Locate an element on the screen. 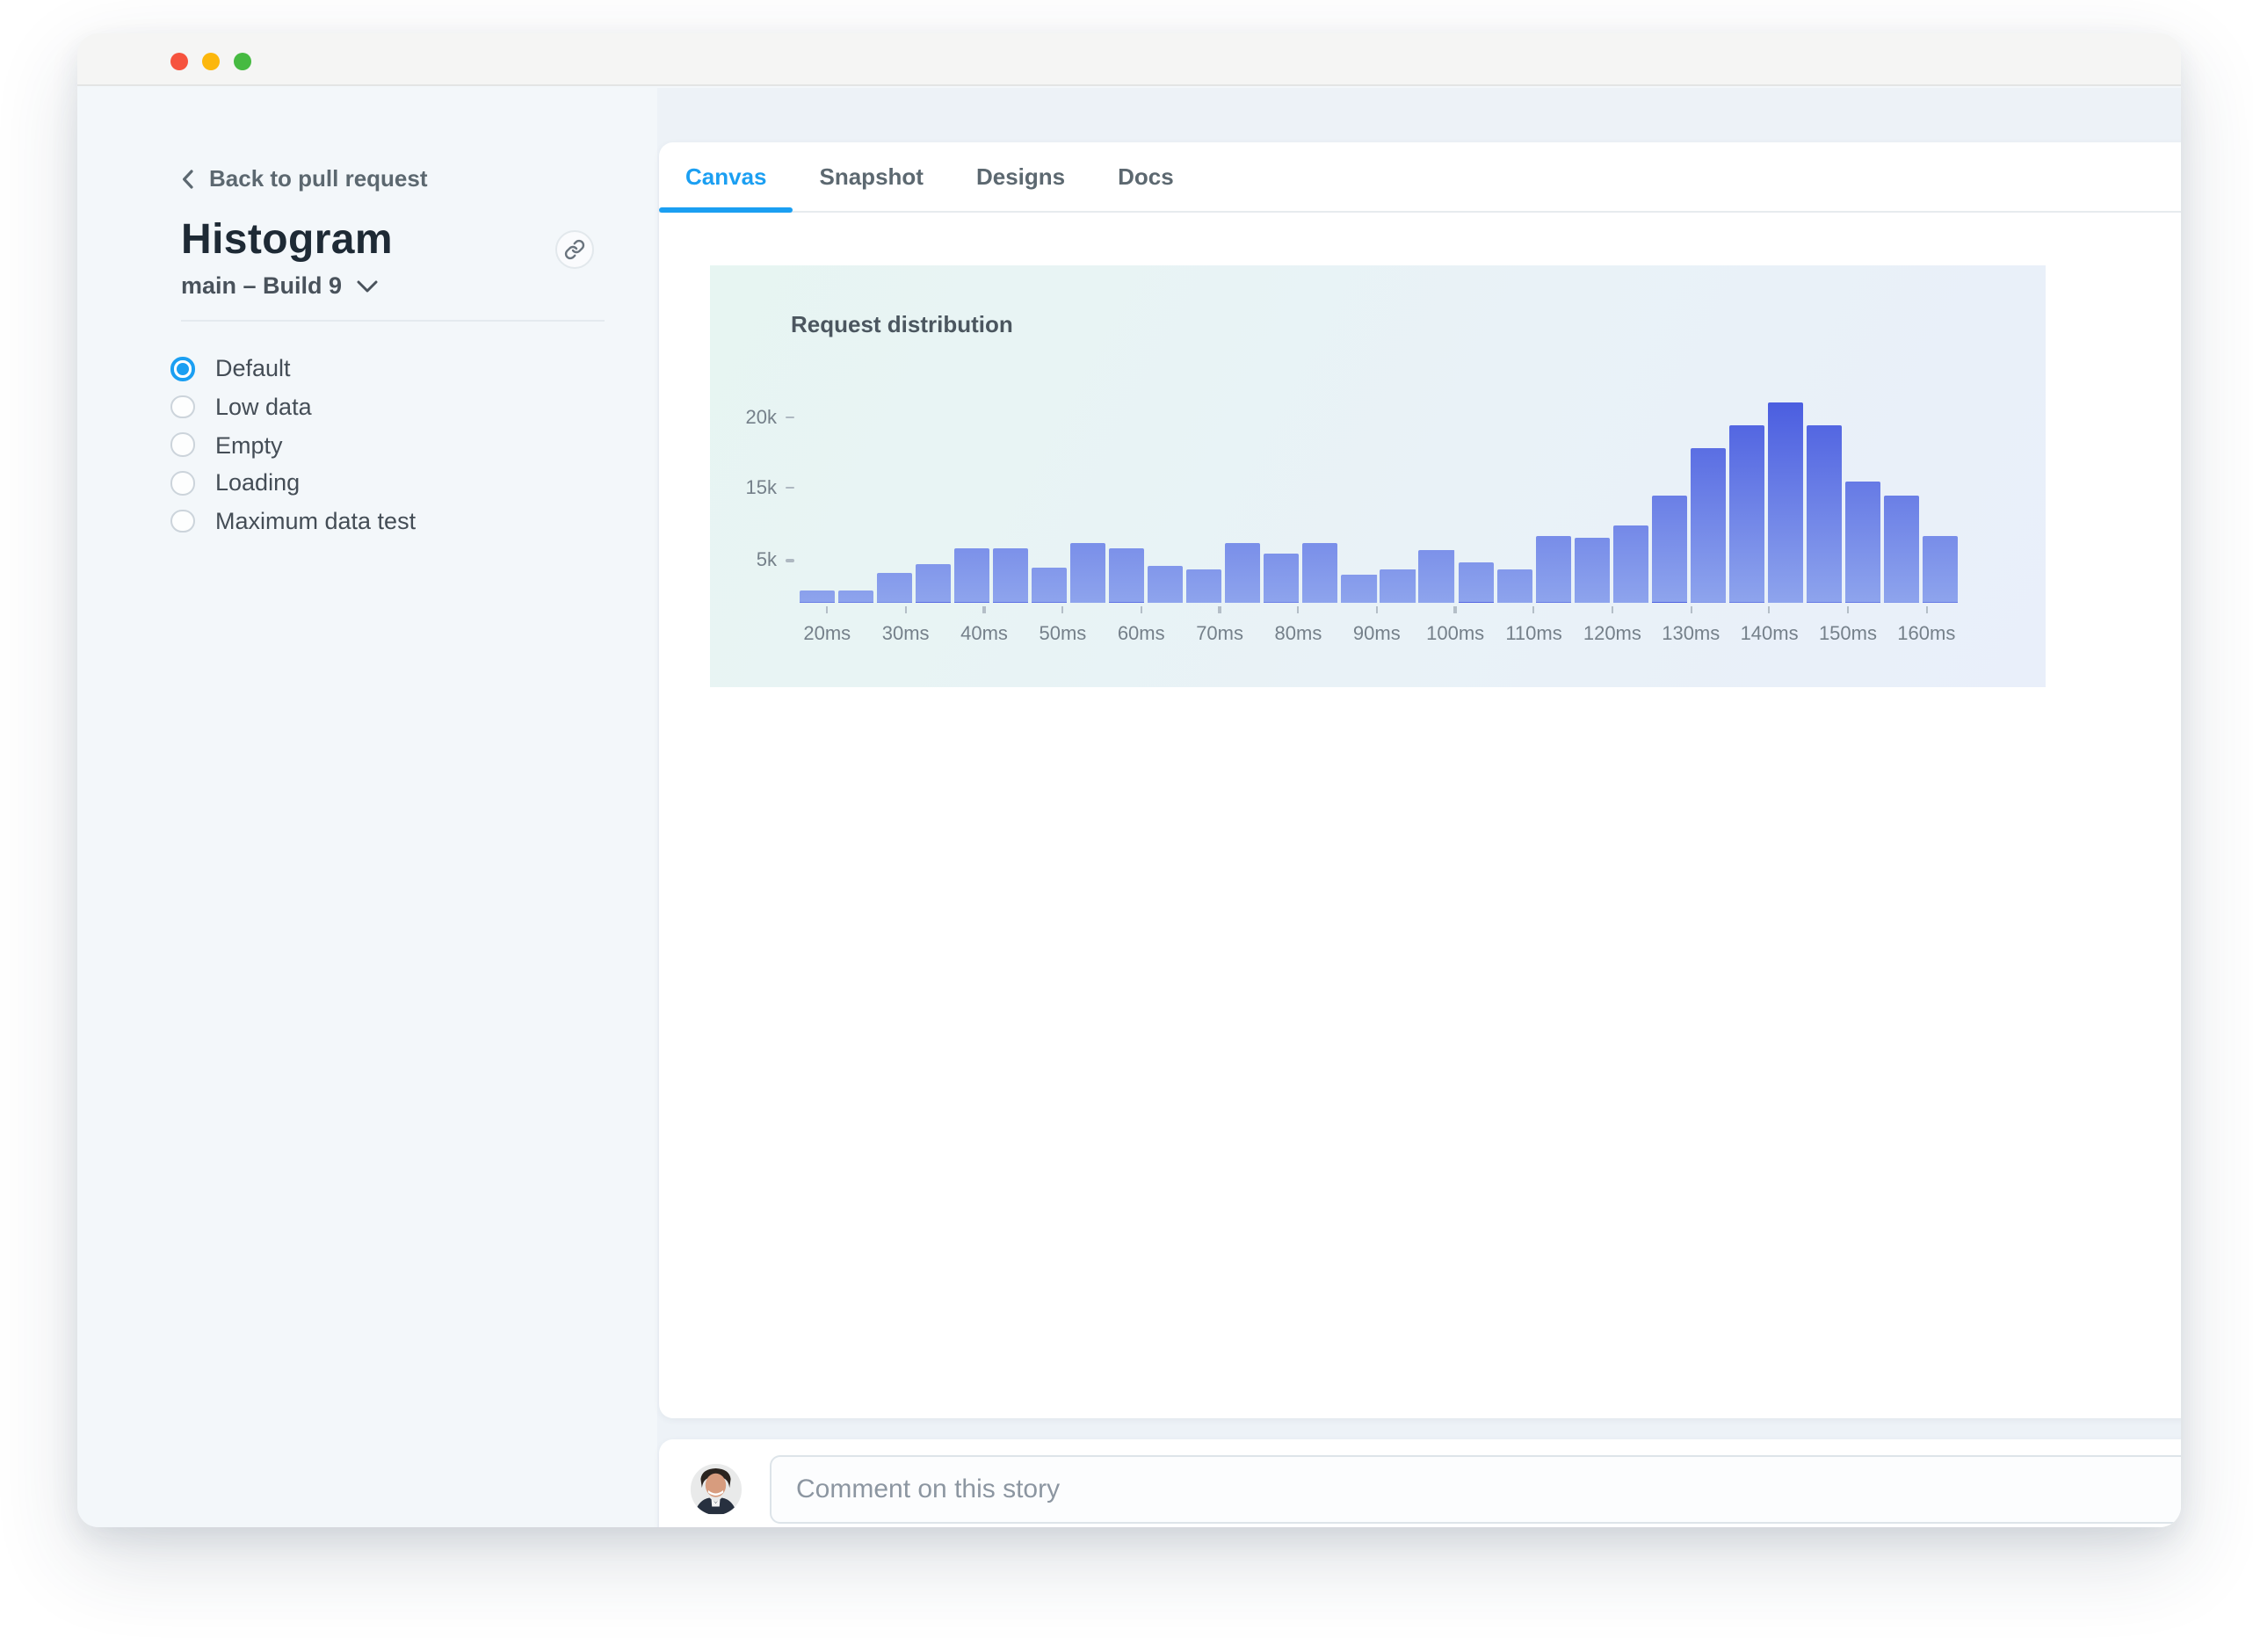  link-icon is located at coordinates (575, 249).